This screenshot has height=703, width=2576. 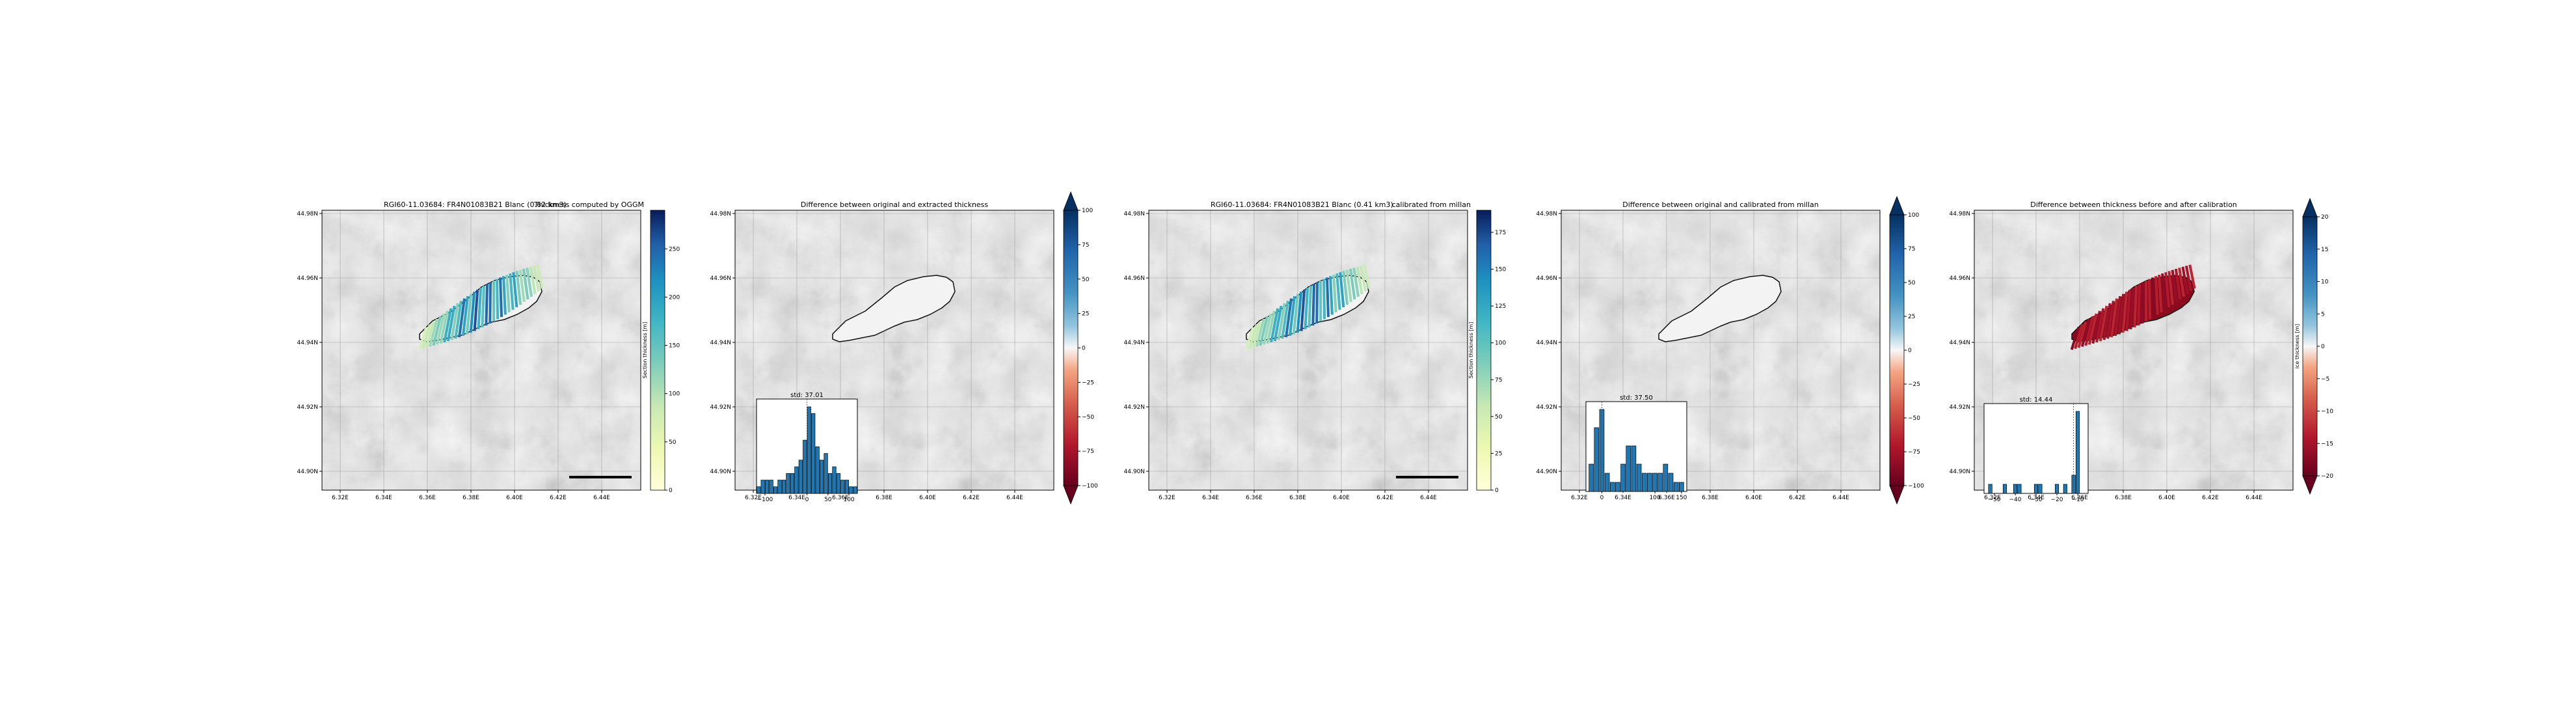 I want to click on colorbar-1: 0 50 100 150 200 250 Section thickness [m], so click(x=661, y=352).